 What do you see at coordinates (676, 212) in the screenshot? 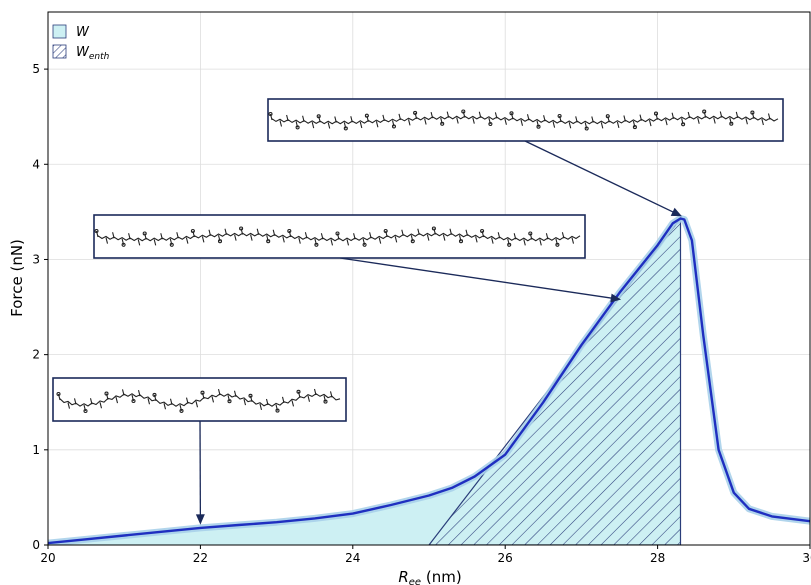
I see `conformation-peak-arrowhead` at bounding box center [676, 212].